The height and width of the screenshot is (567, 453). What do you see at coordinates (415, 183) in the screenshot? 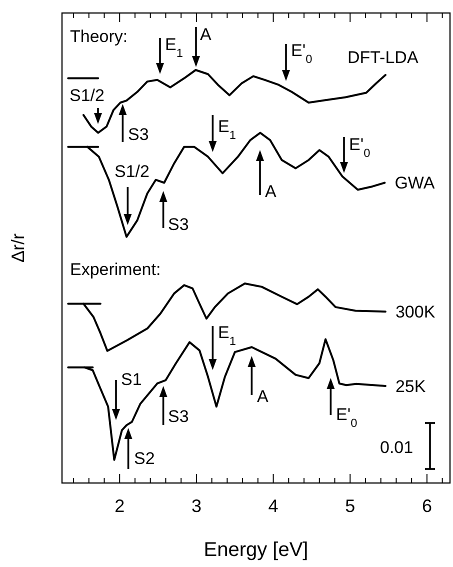
I see `series-label: GWA` at bounding box center [415, 183].